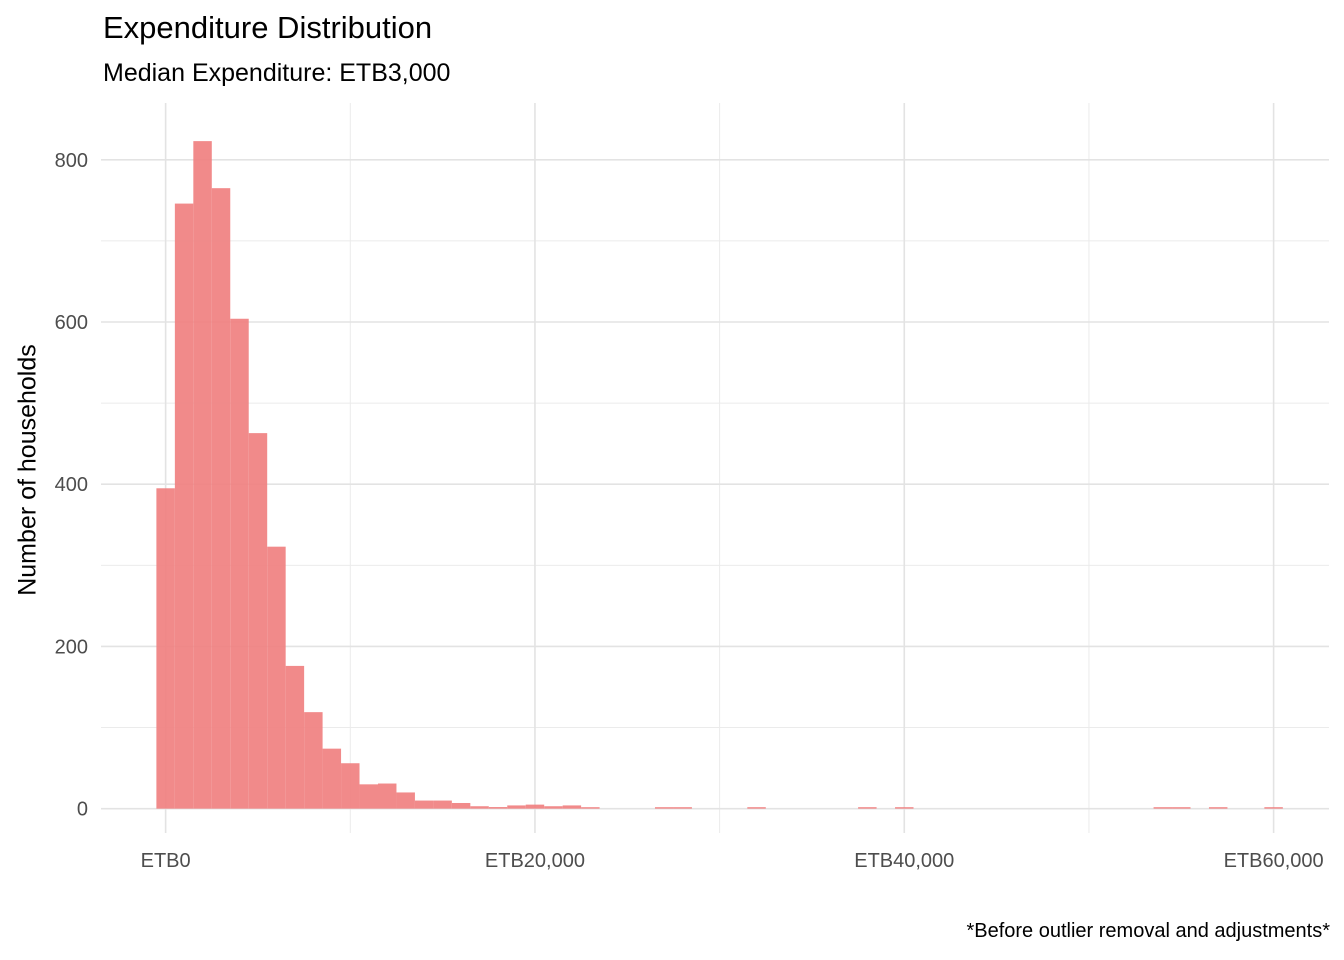 The width and height of the screenshot is (1344, 960). I want to click on y-axis-ticks: 0 200 400 600 800, so click(71, 485).